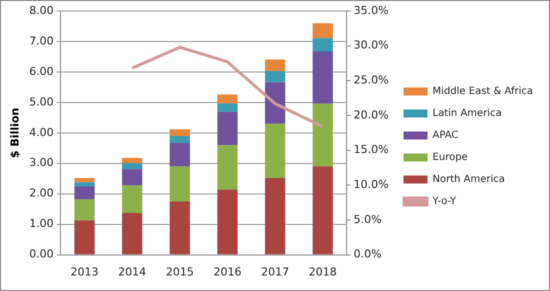  I want to click on legend-label: APAC, so click(445, 136).